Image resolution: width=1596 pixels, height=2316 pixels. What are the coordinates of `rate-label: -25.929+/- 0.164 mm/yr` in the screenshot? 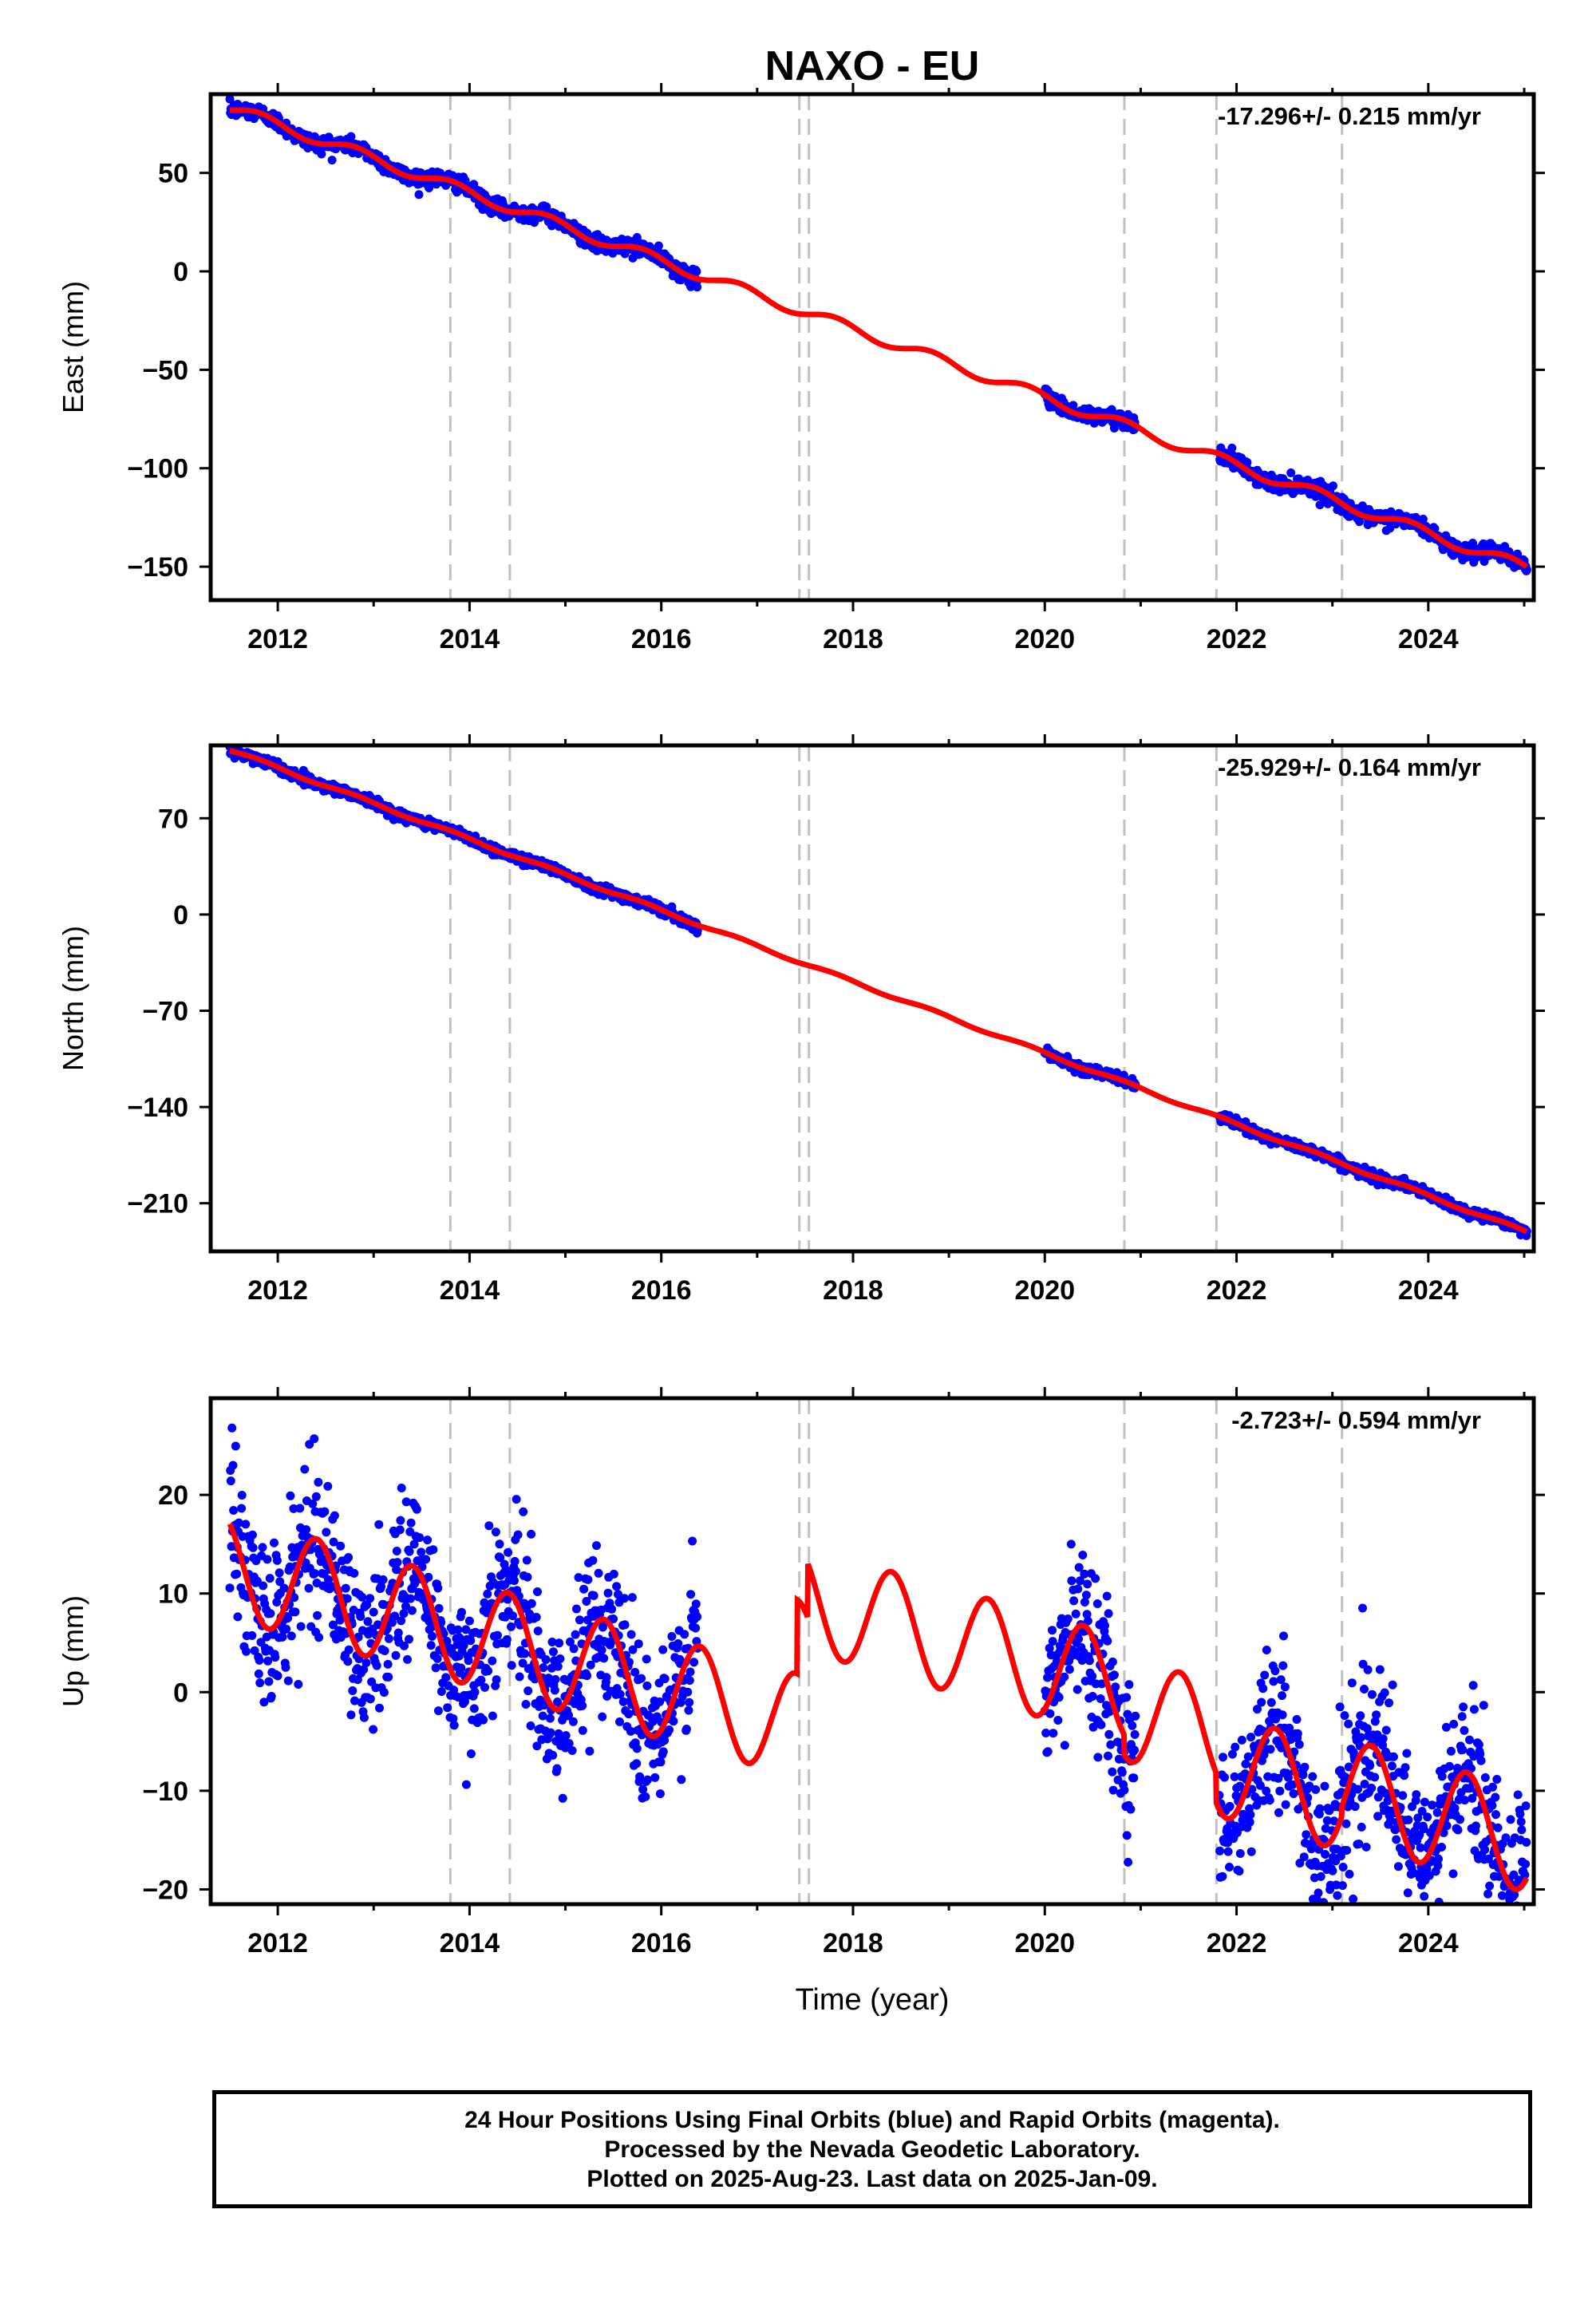 It's located at (1349, 767).